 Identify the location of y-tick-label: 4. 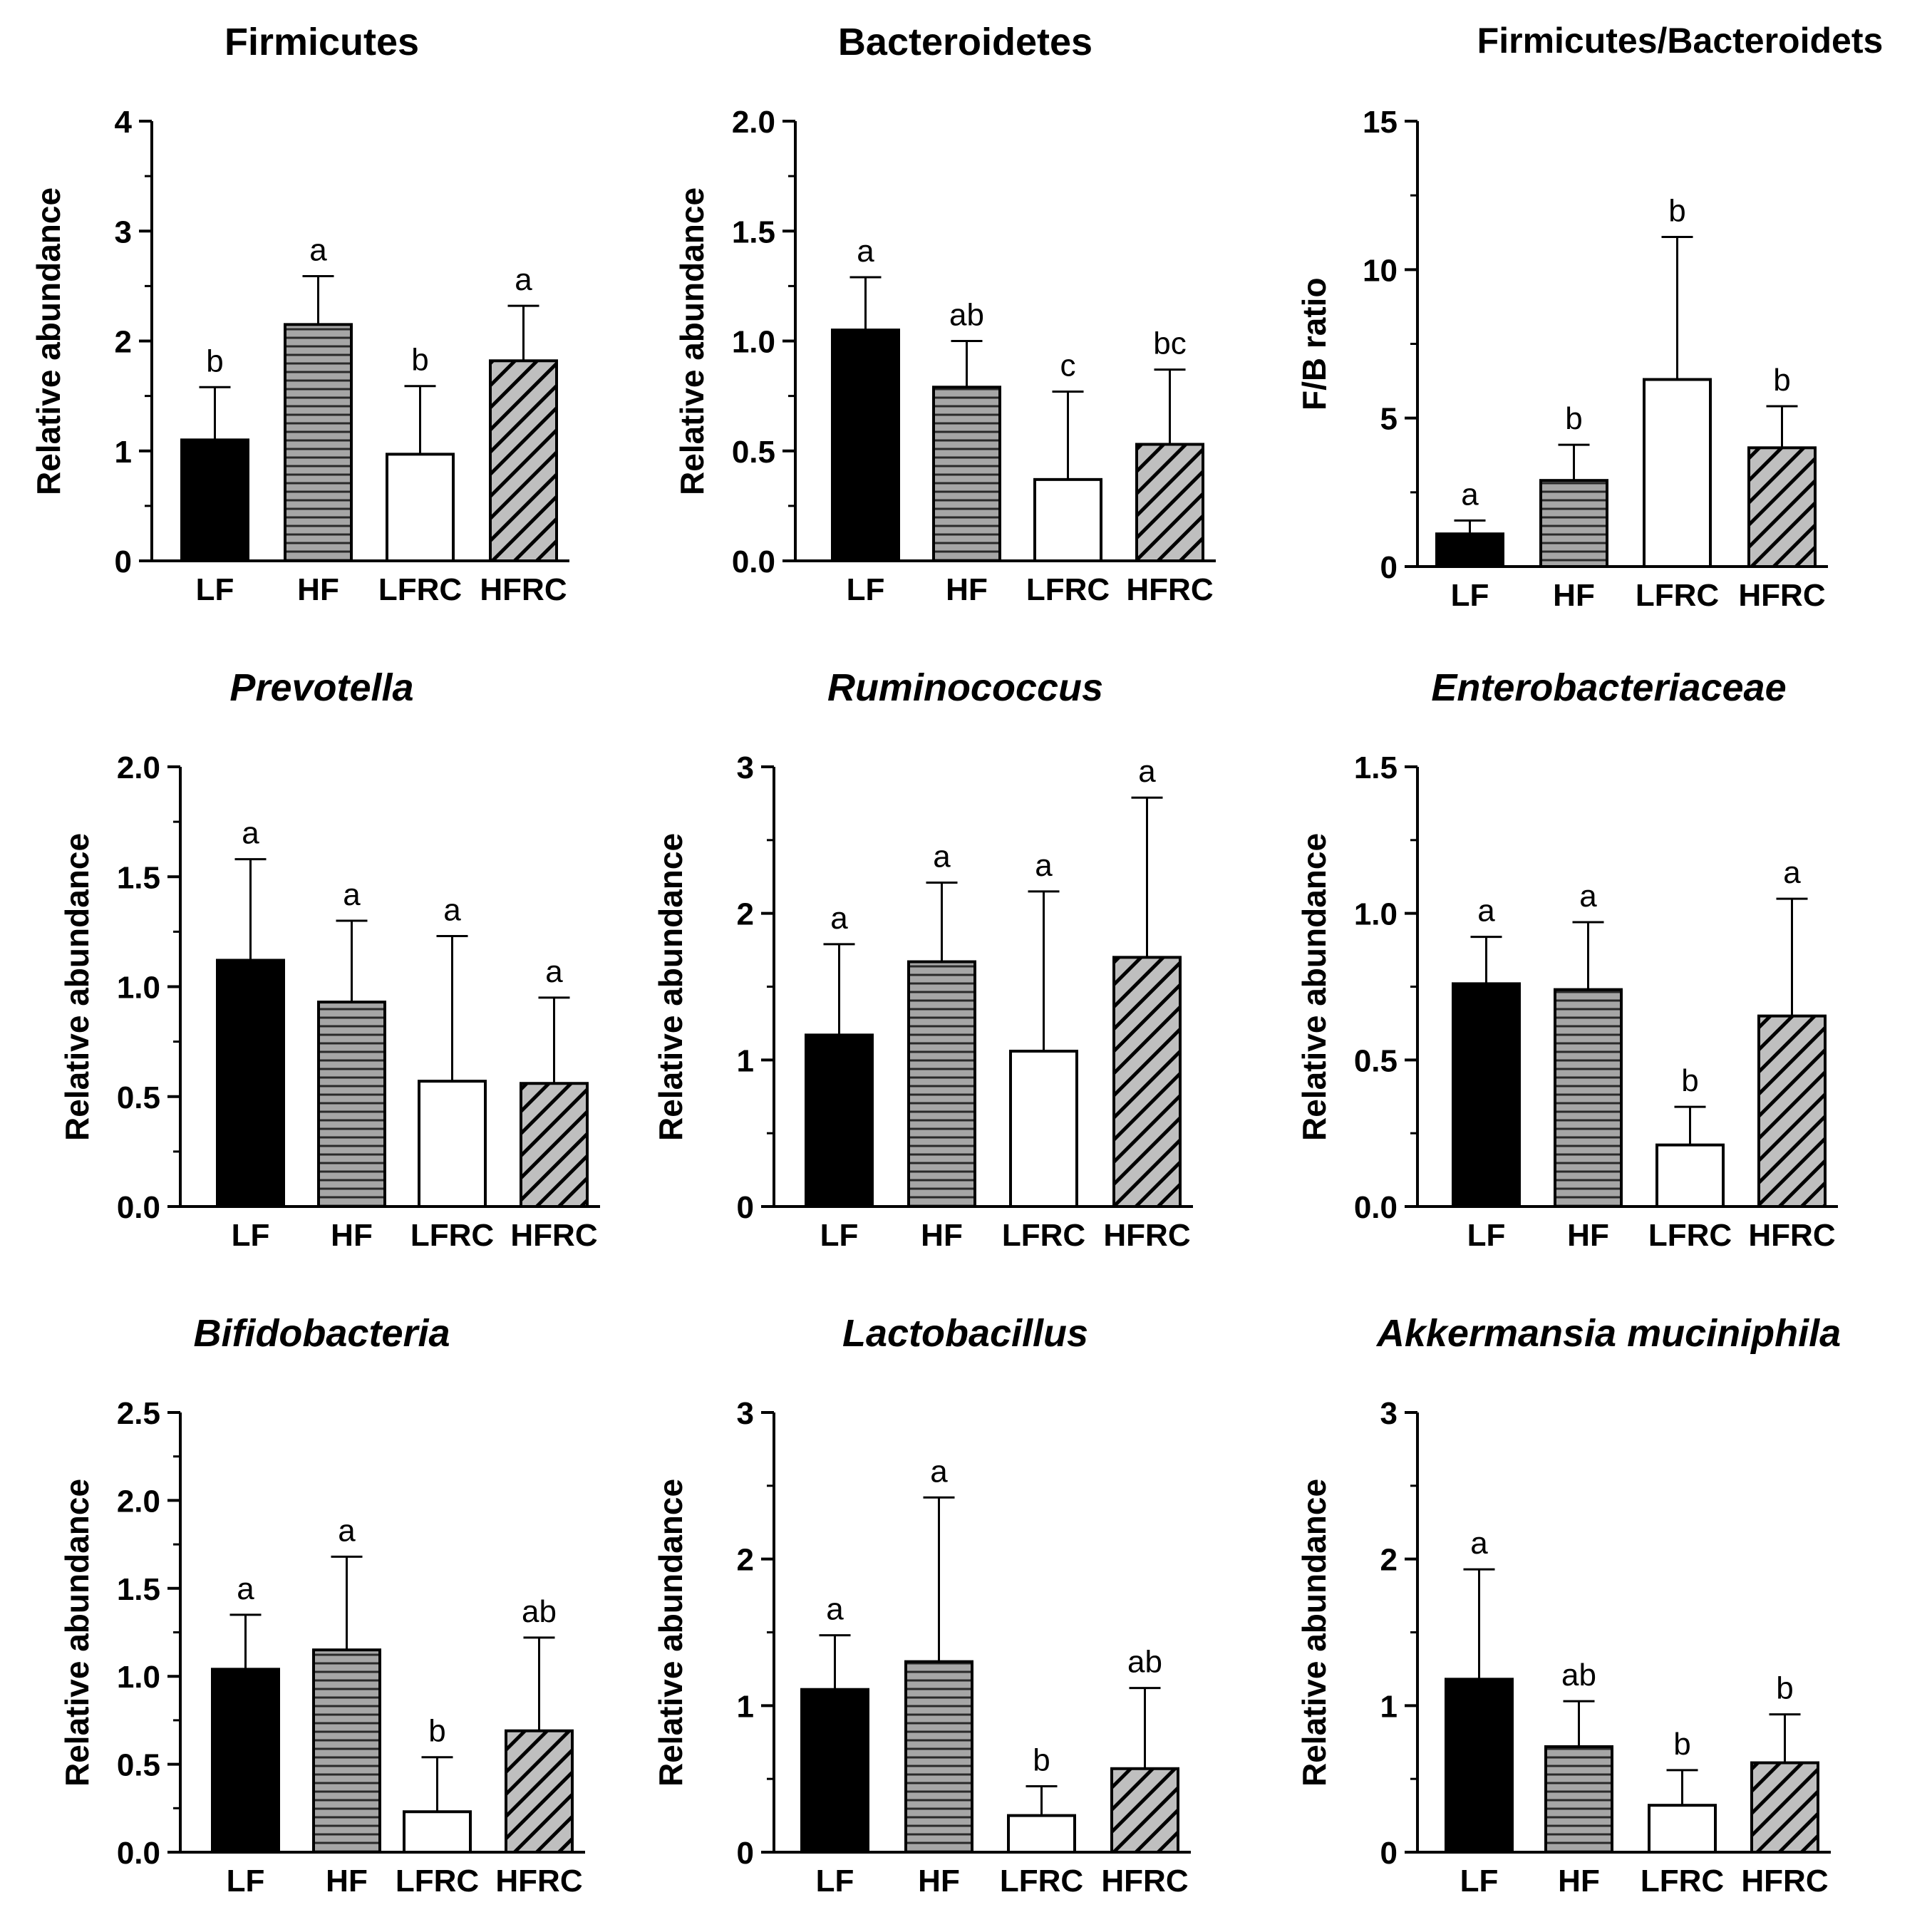
(124, 122).